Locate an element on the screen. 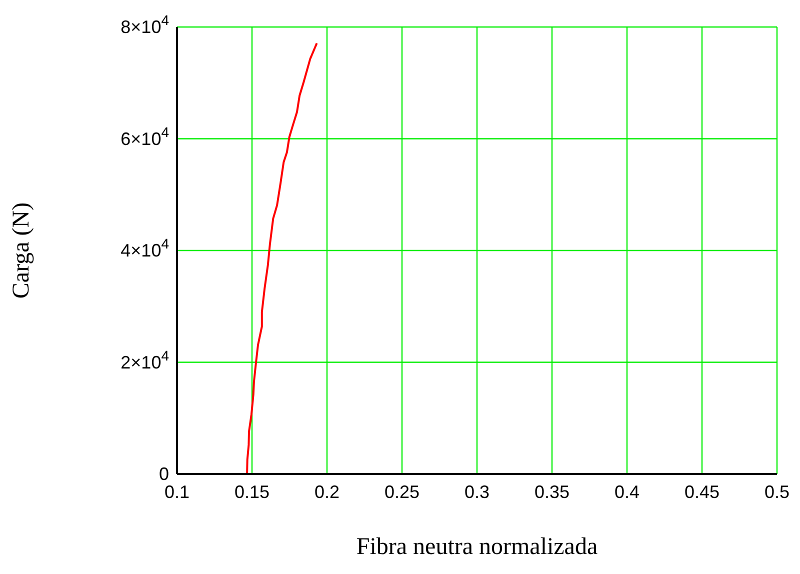  x-tick-label: 0.1 is located at coordinates (177, 492).